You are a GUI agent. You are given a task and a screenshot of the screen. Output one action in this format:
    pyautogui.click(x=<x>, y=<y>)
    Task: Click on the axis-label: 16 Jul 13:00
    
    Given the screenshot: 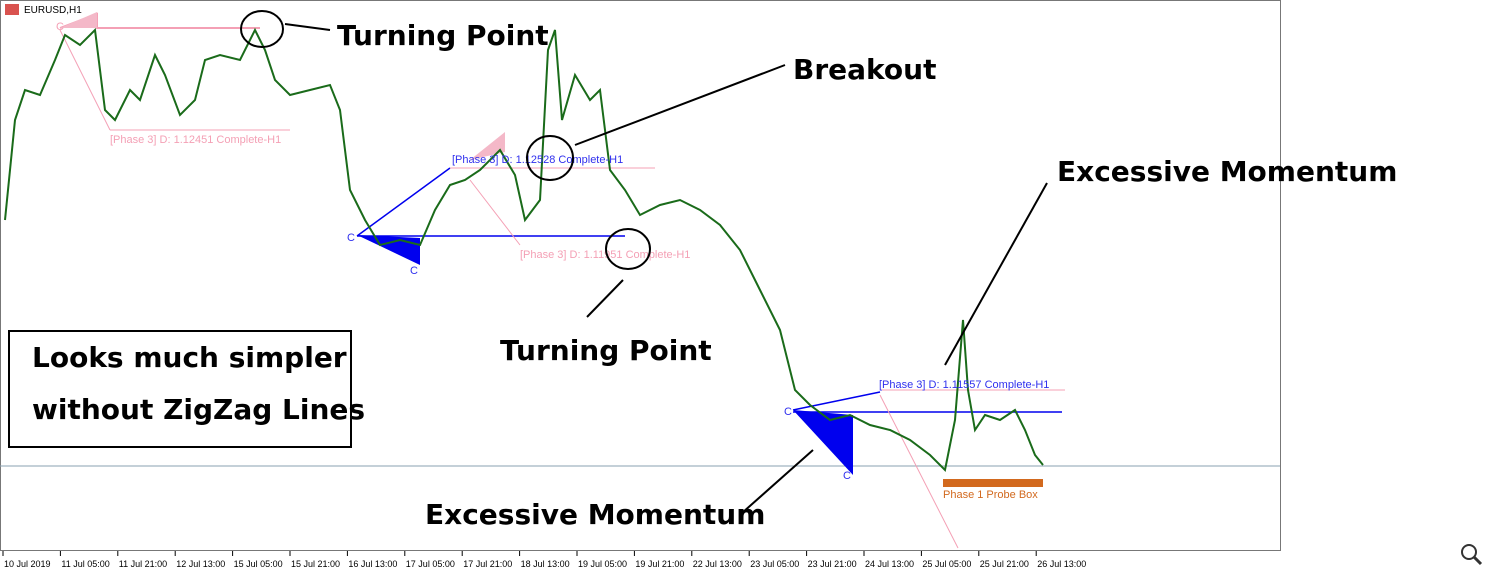 What is the action you would take?
    pyautogui.click(x=372, y=564)
    